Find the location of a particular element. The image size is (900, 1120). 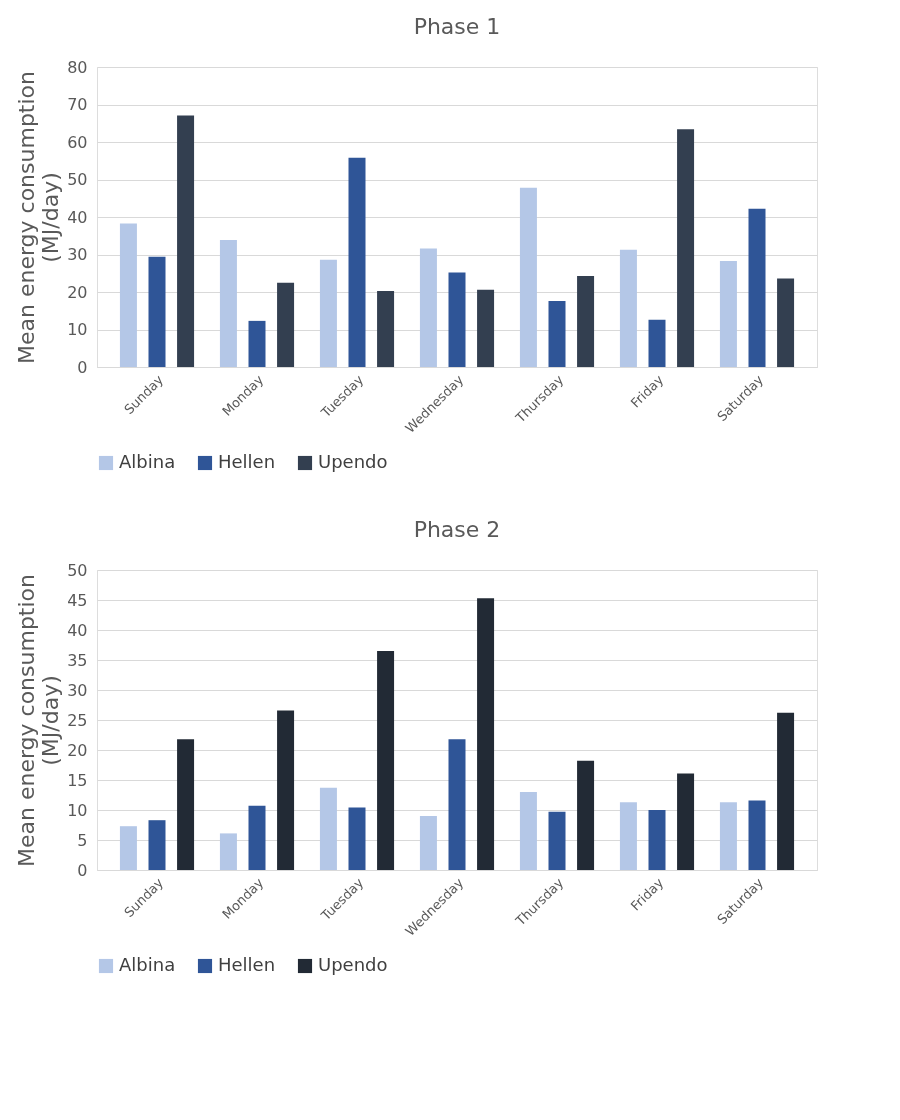

y-tick-label: 80 is located at coordinates (77, 67).